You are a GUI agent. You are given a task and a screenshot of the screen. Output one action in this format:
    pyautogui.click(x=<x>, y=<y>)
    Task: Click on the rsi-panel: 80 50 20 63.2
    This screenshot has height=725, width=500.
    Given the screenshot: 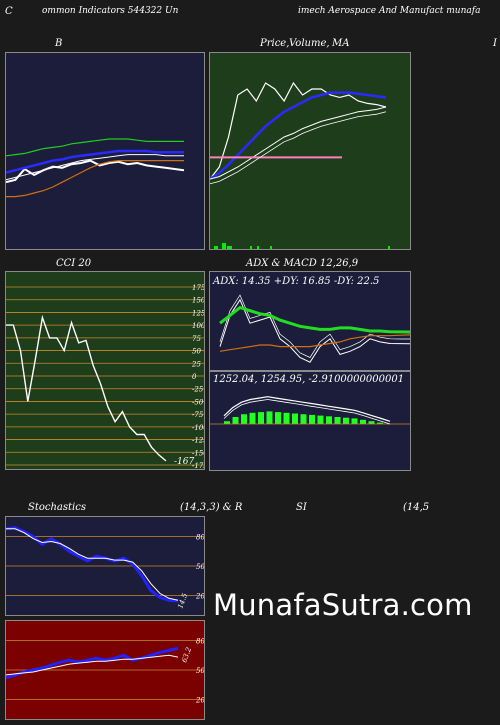 What is the action you would take?
    pyautogui.click(x=105, y=670)
    